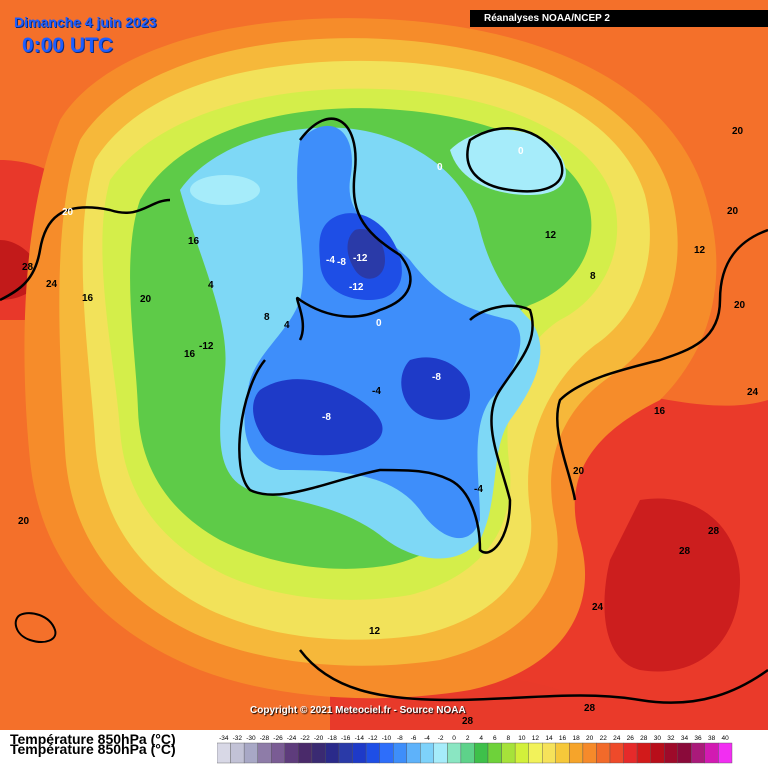 Image resolution: width=768 pixels, height=768 pixels. I want to click on scale-tick-label: 10, so click(522, 738).